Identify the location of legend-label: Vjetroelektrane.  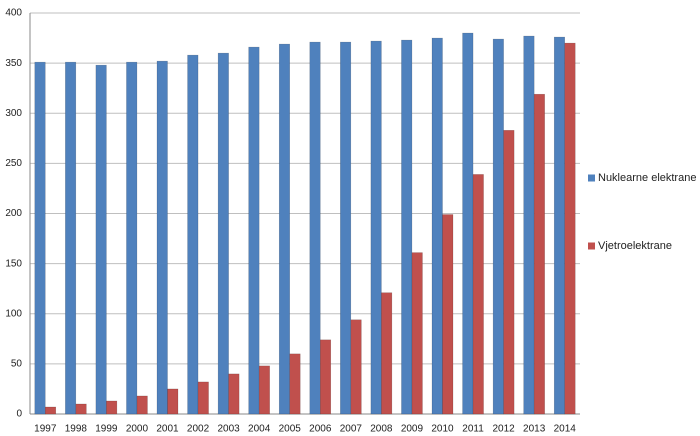
(635, 246).